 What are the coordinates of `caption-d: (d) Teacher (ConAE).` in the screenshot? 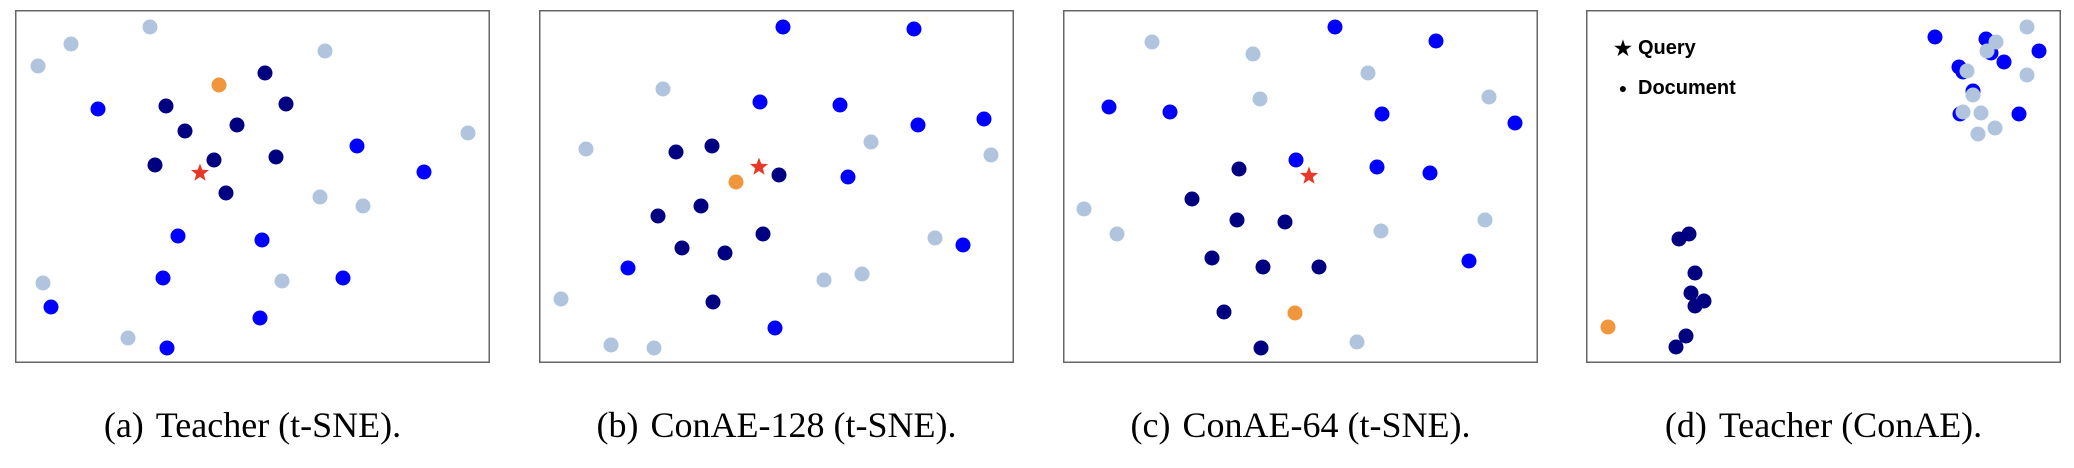 It's located at (1823, 425).